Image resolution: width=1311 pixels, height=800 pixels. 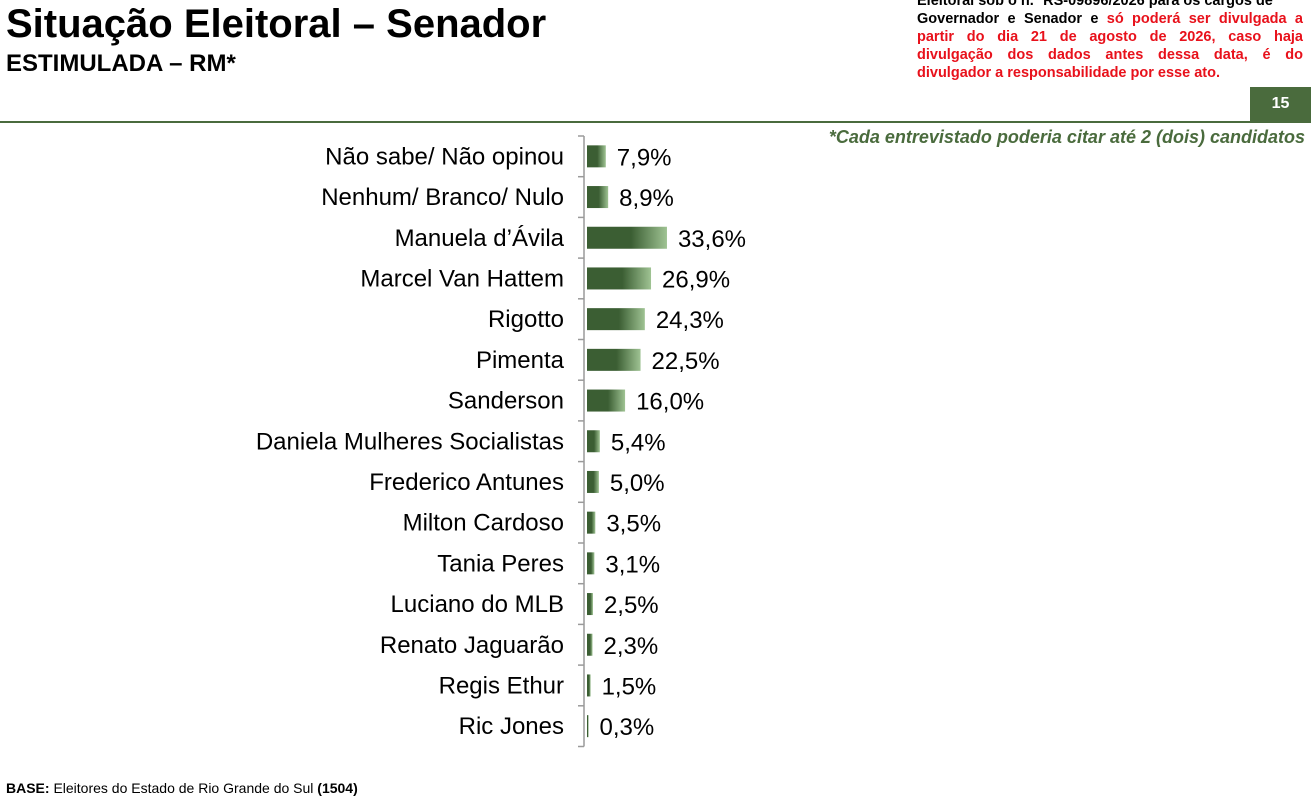 I want to click on category-label: Renato Jaguarão, so click(x=472, y=645).